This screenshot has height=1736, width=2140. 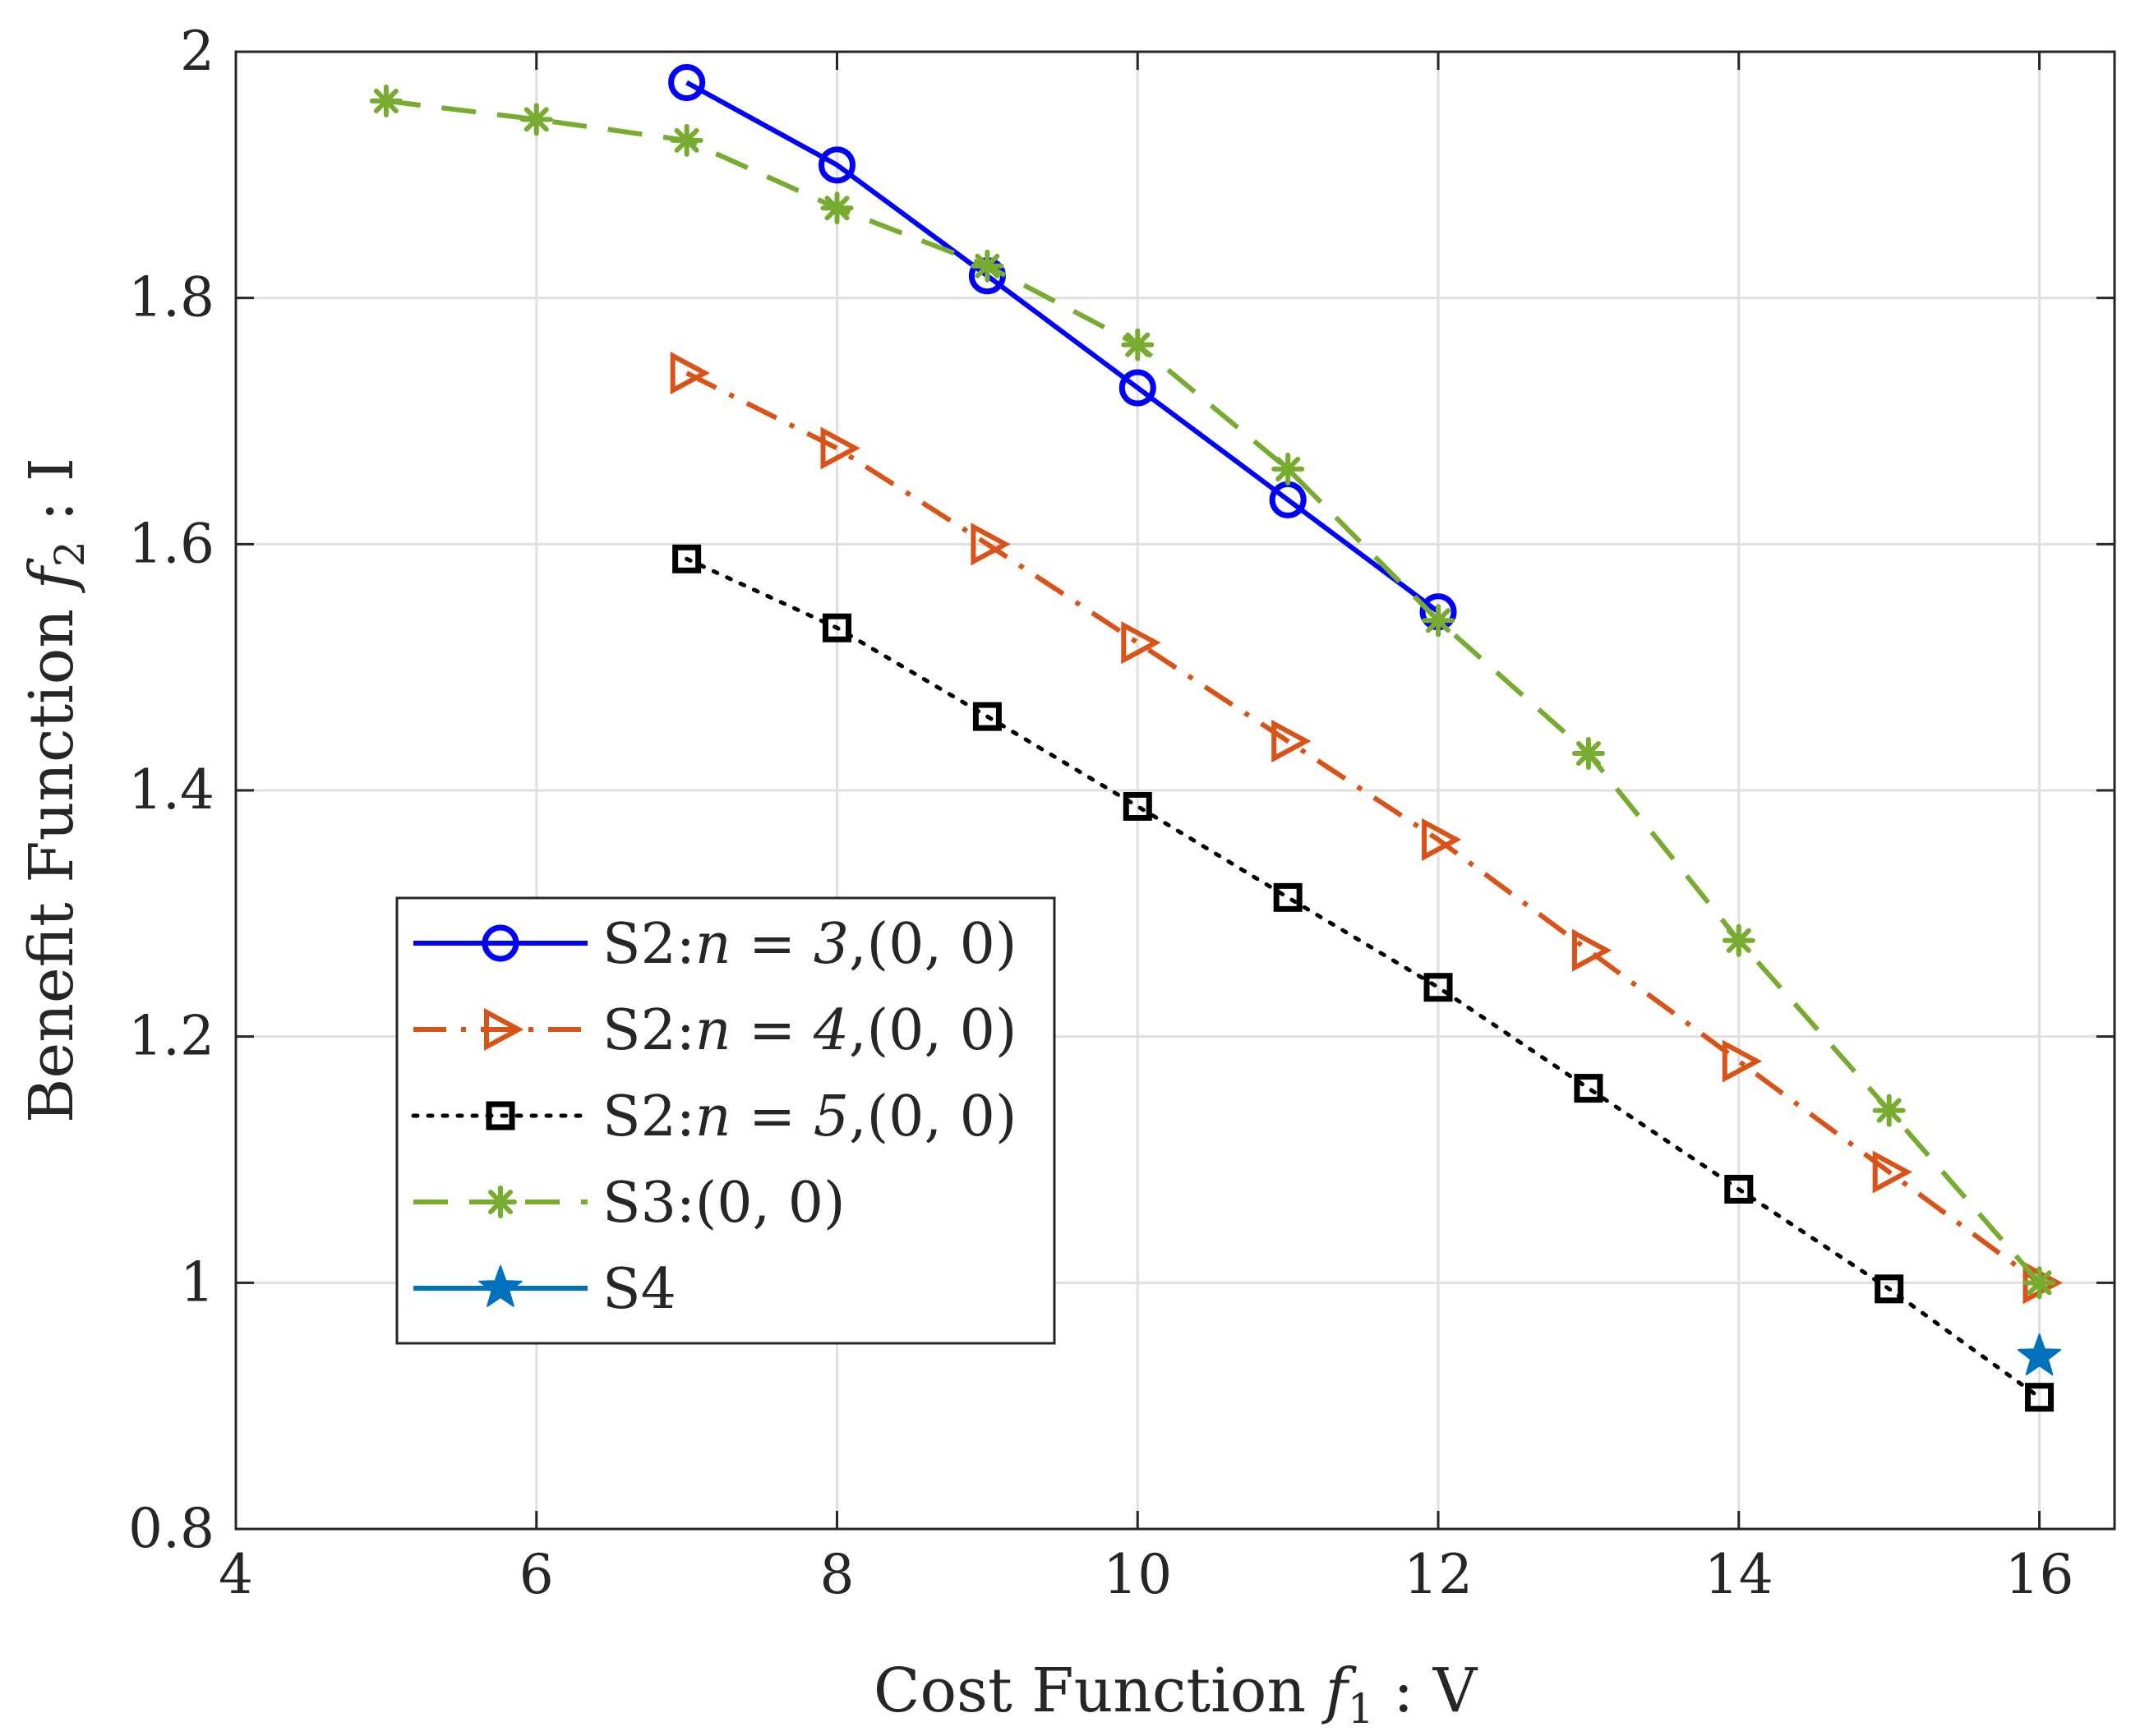 I want to click on legend-label: S2:n = 5,(0, 0), so click(x=809, y=1117).